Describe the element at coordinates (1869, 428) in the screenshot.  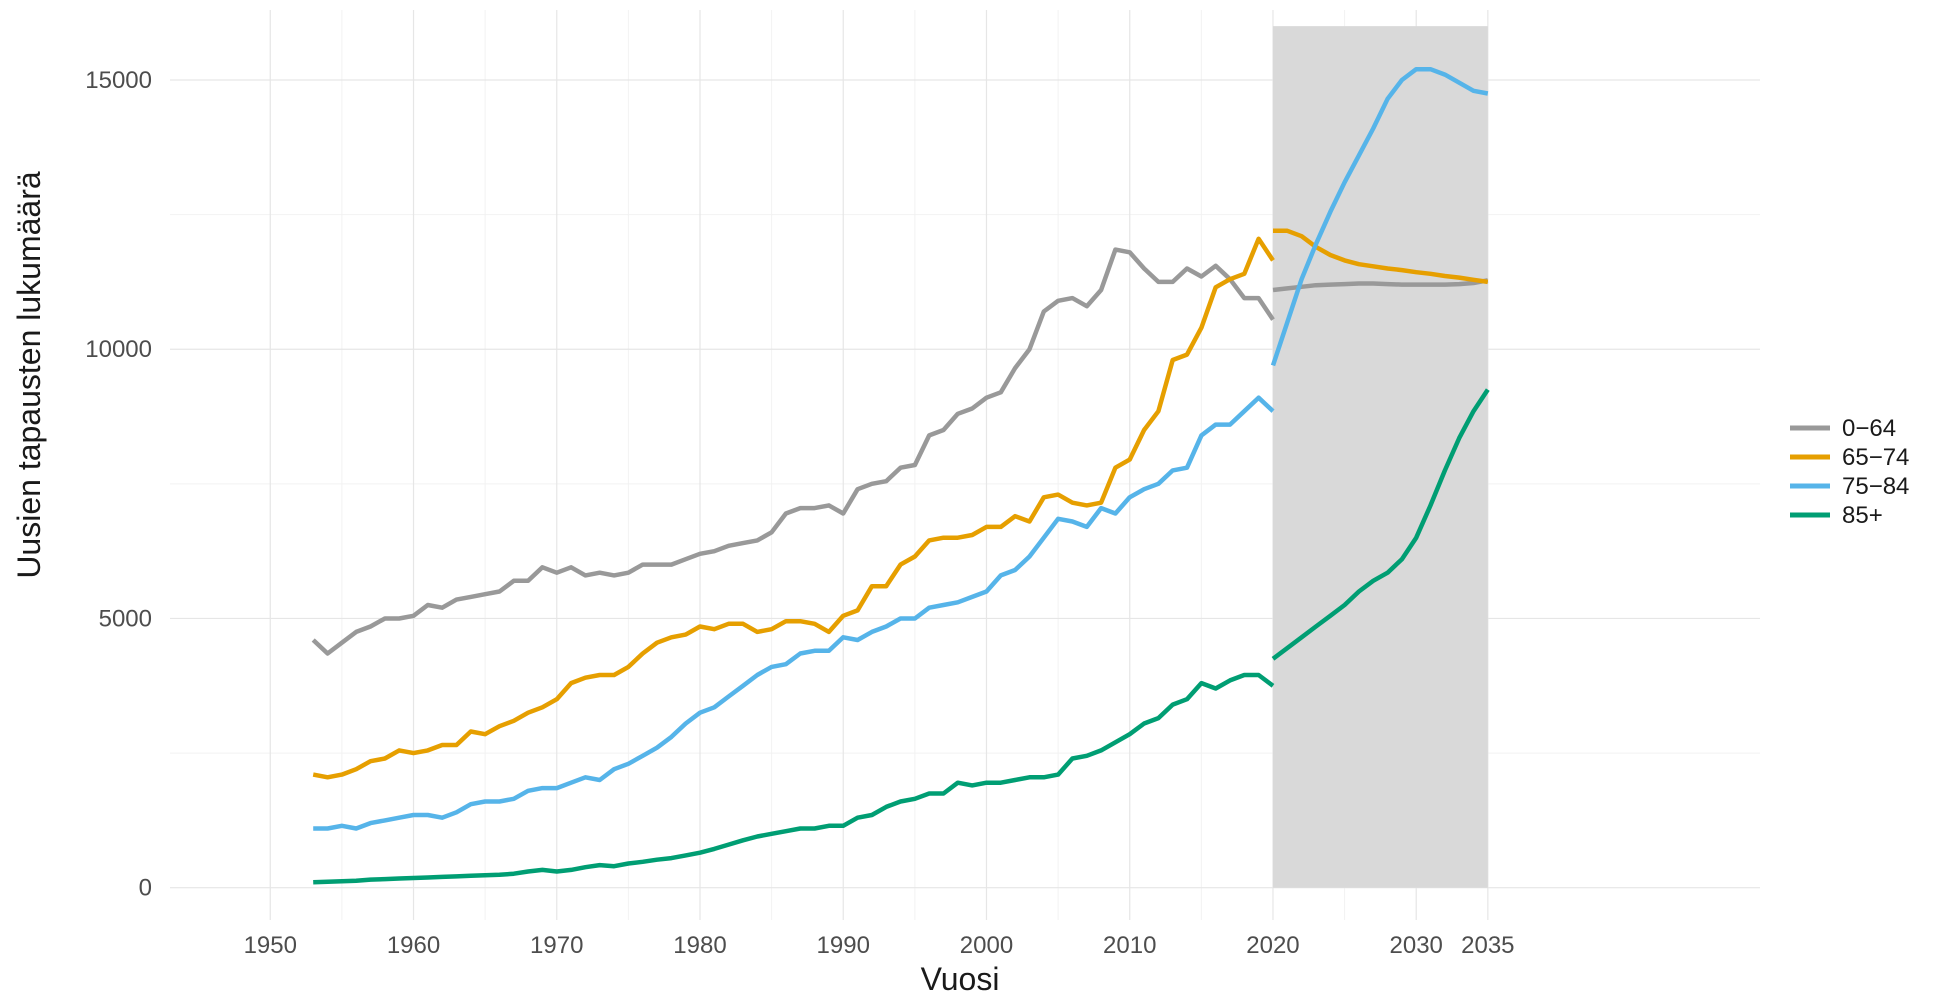
I see `legend-label: 0−64` at that location.